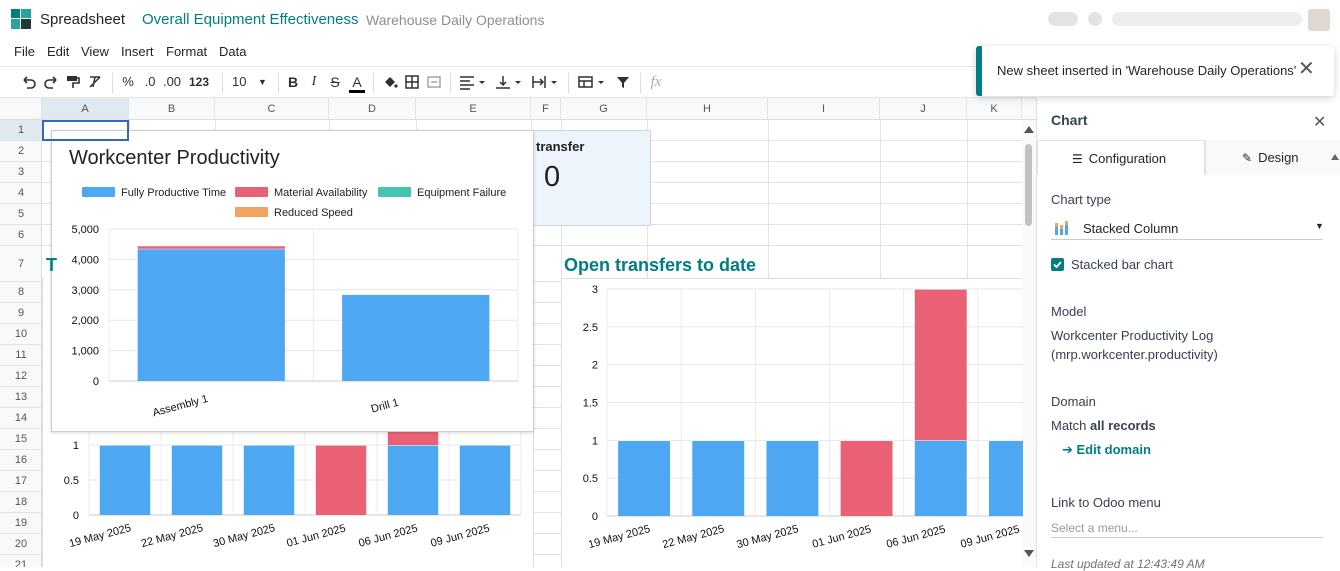 Image resolution: width=1340 pixels, height=571 pixels. Describe the element at coordinates (21, 460) in the screenshot. I see `row-header-16: 16` at that location.